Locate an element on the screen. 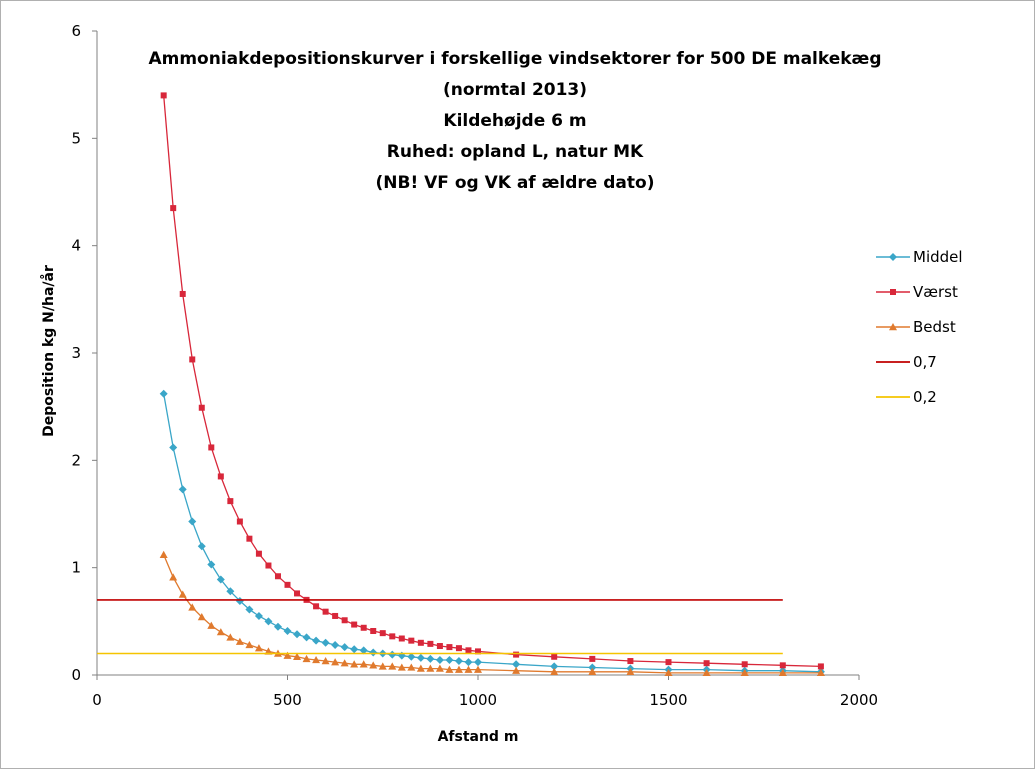 Image resolution: width=1035 pixels, height=769 pixels. legend-label: 0,7 is located at coordinates (925, 362).